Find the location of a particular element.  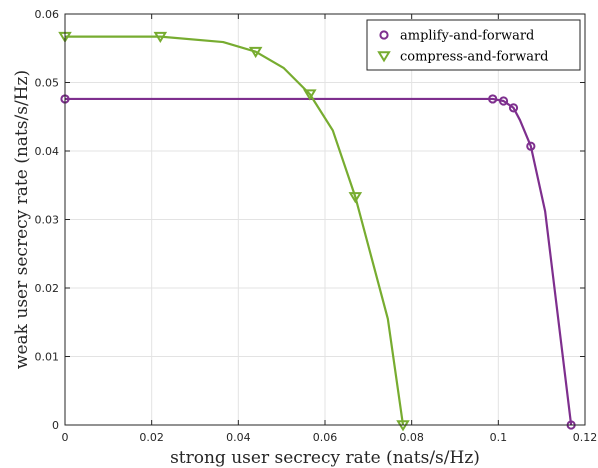

y-tick-label: 0.03 is located at coordinates (47, 220).